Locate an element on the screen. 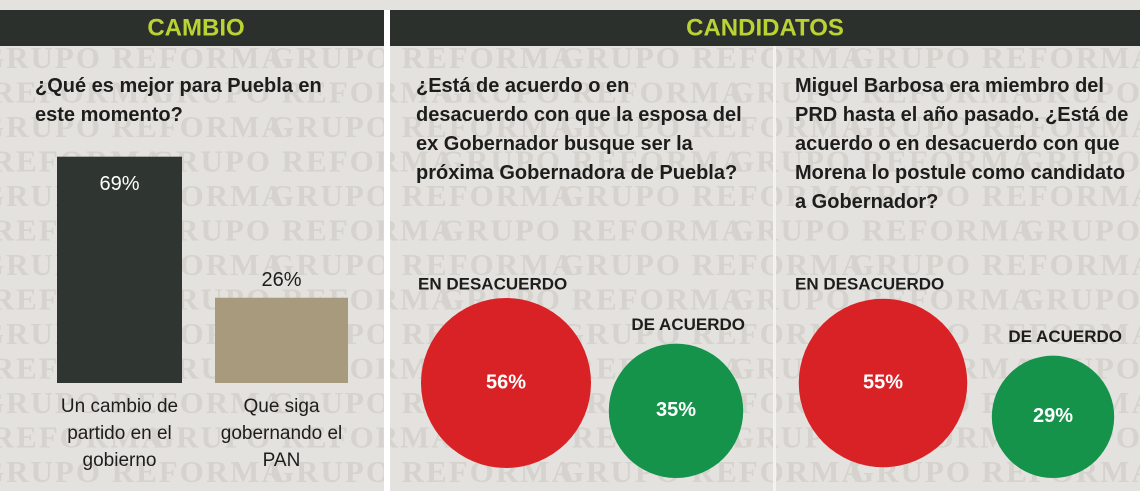  value-label: 35% is located at coordinates (676, 410).